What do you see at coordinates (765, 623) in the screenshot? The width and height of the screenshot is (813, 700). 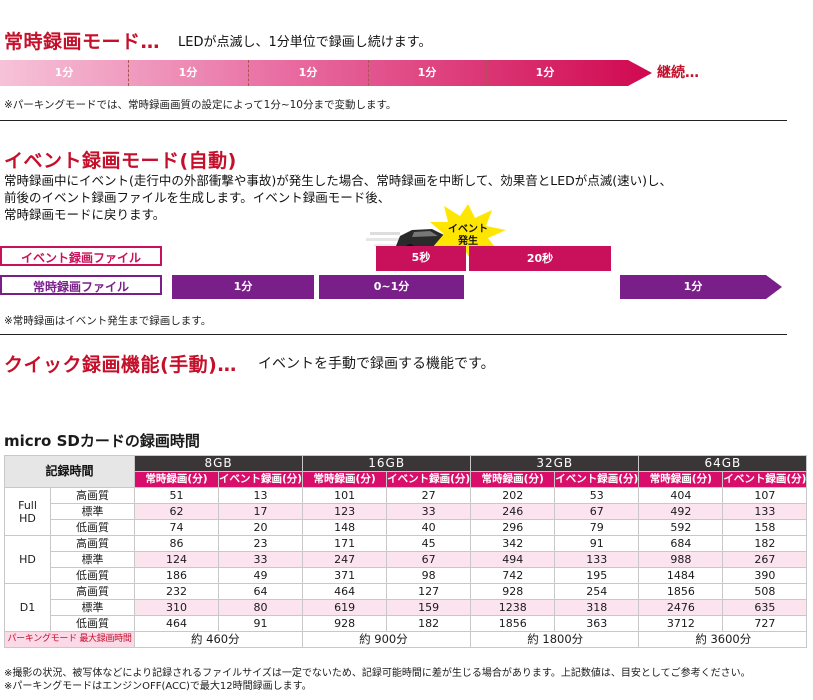 I see `table-cell: 727` at bounding box center [765, 623].